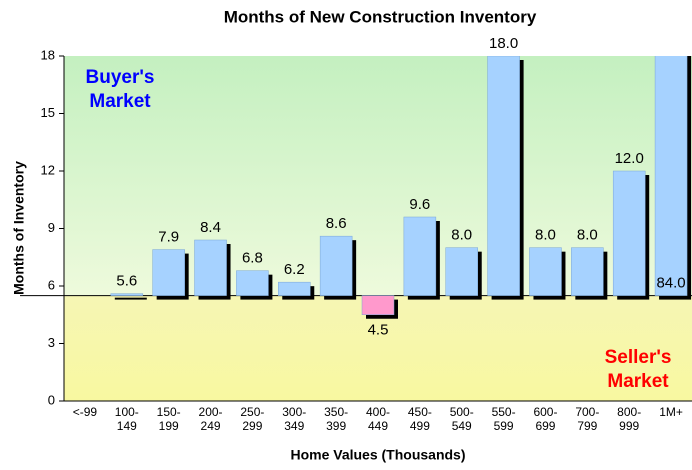 The image size is (692, 470). What do you see at coordinates (48, 54) in the screenshot?
I see `y-tick-label: 18` at bounding box center [48, 54].